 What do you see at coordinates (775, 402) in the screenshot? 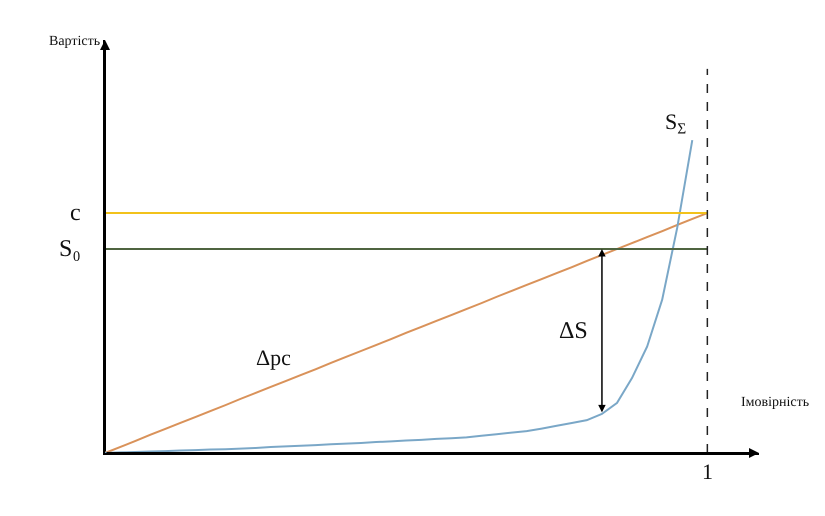
I see `x-axis-title: Імовірність` at bounding box center [775, 402].